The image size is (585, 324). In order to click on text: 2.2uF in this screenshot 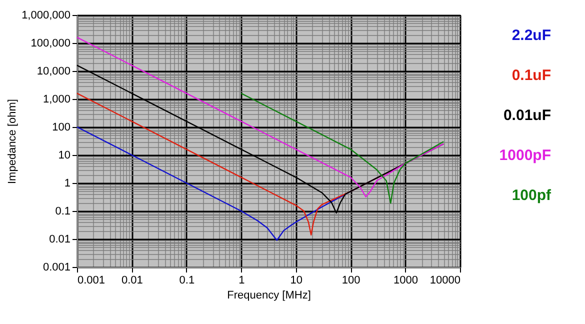, I will do `click(531, 35)`.